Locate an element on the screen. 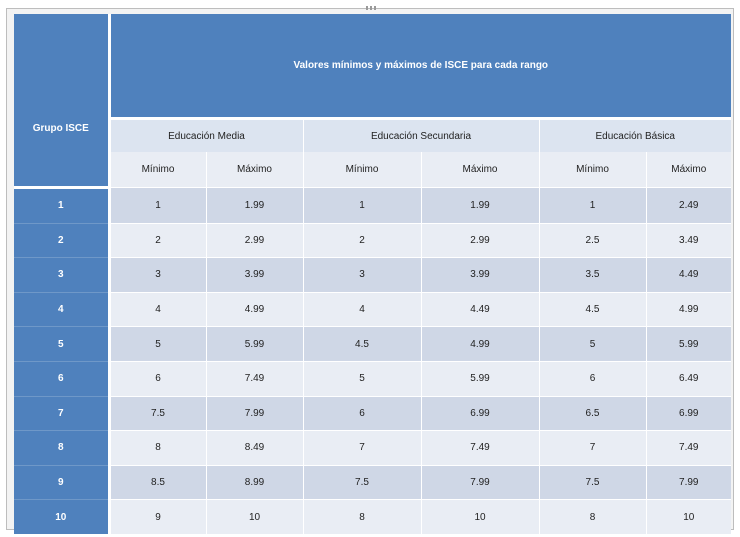  max-value-cell: 6.49 is located at coordinates (688, 378).